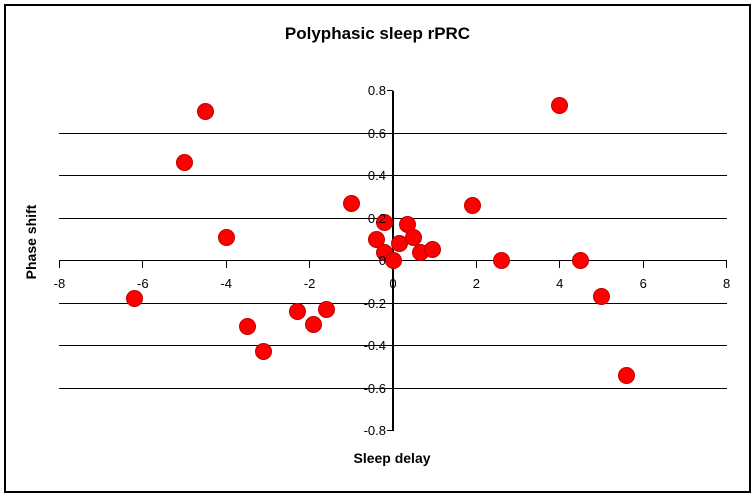  I want to click on y-axis-tick-label: 0.8, so click(376, 90).